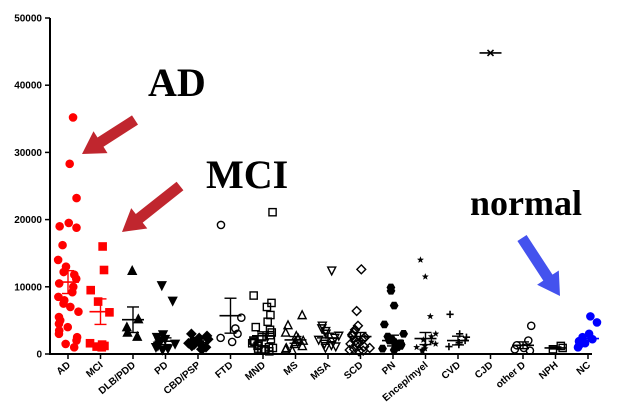  Describe the element at coordinates (526, 203) in the screenshot. I see `annotation-label-normal: normal` at that location.